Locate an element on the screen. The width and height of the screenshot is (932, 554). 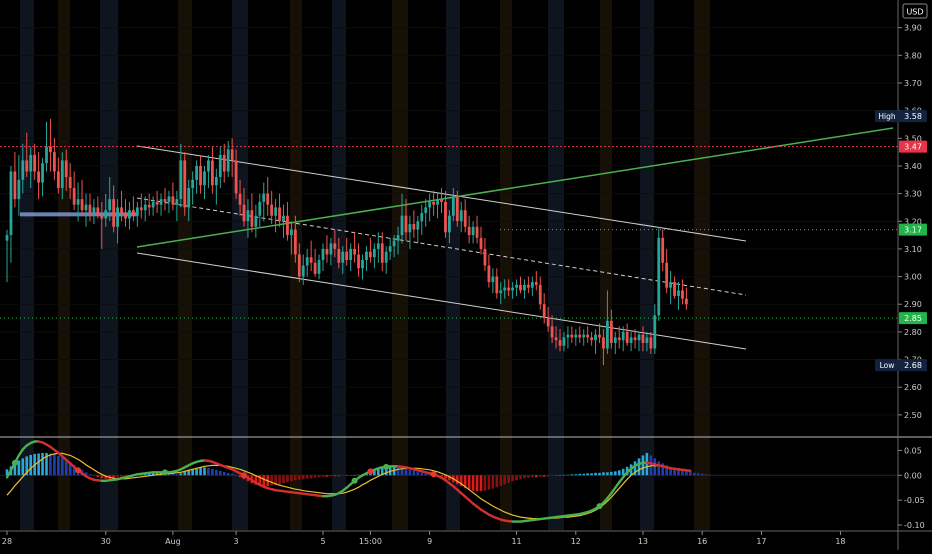
time-tick-label: 18 is located at coordinates (840, 541).